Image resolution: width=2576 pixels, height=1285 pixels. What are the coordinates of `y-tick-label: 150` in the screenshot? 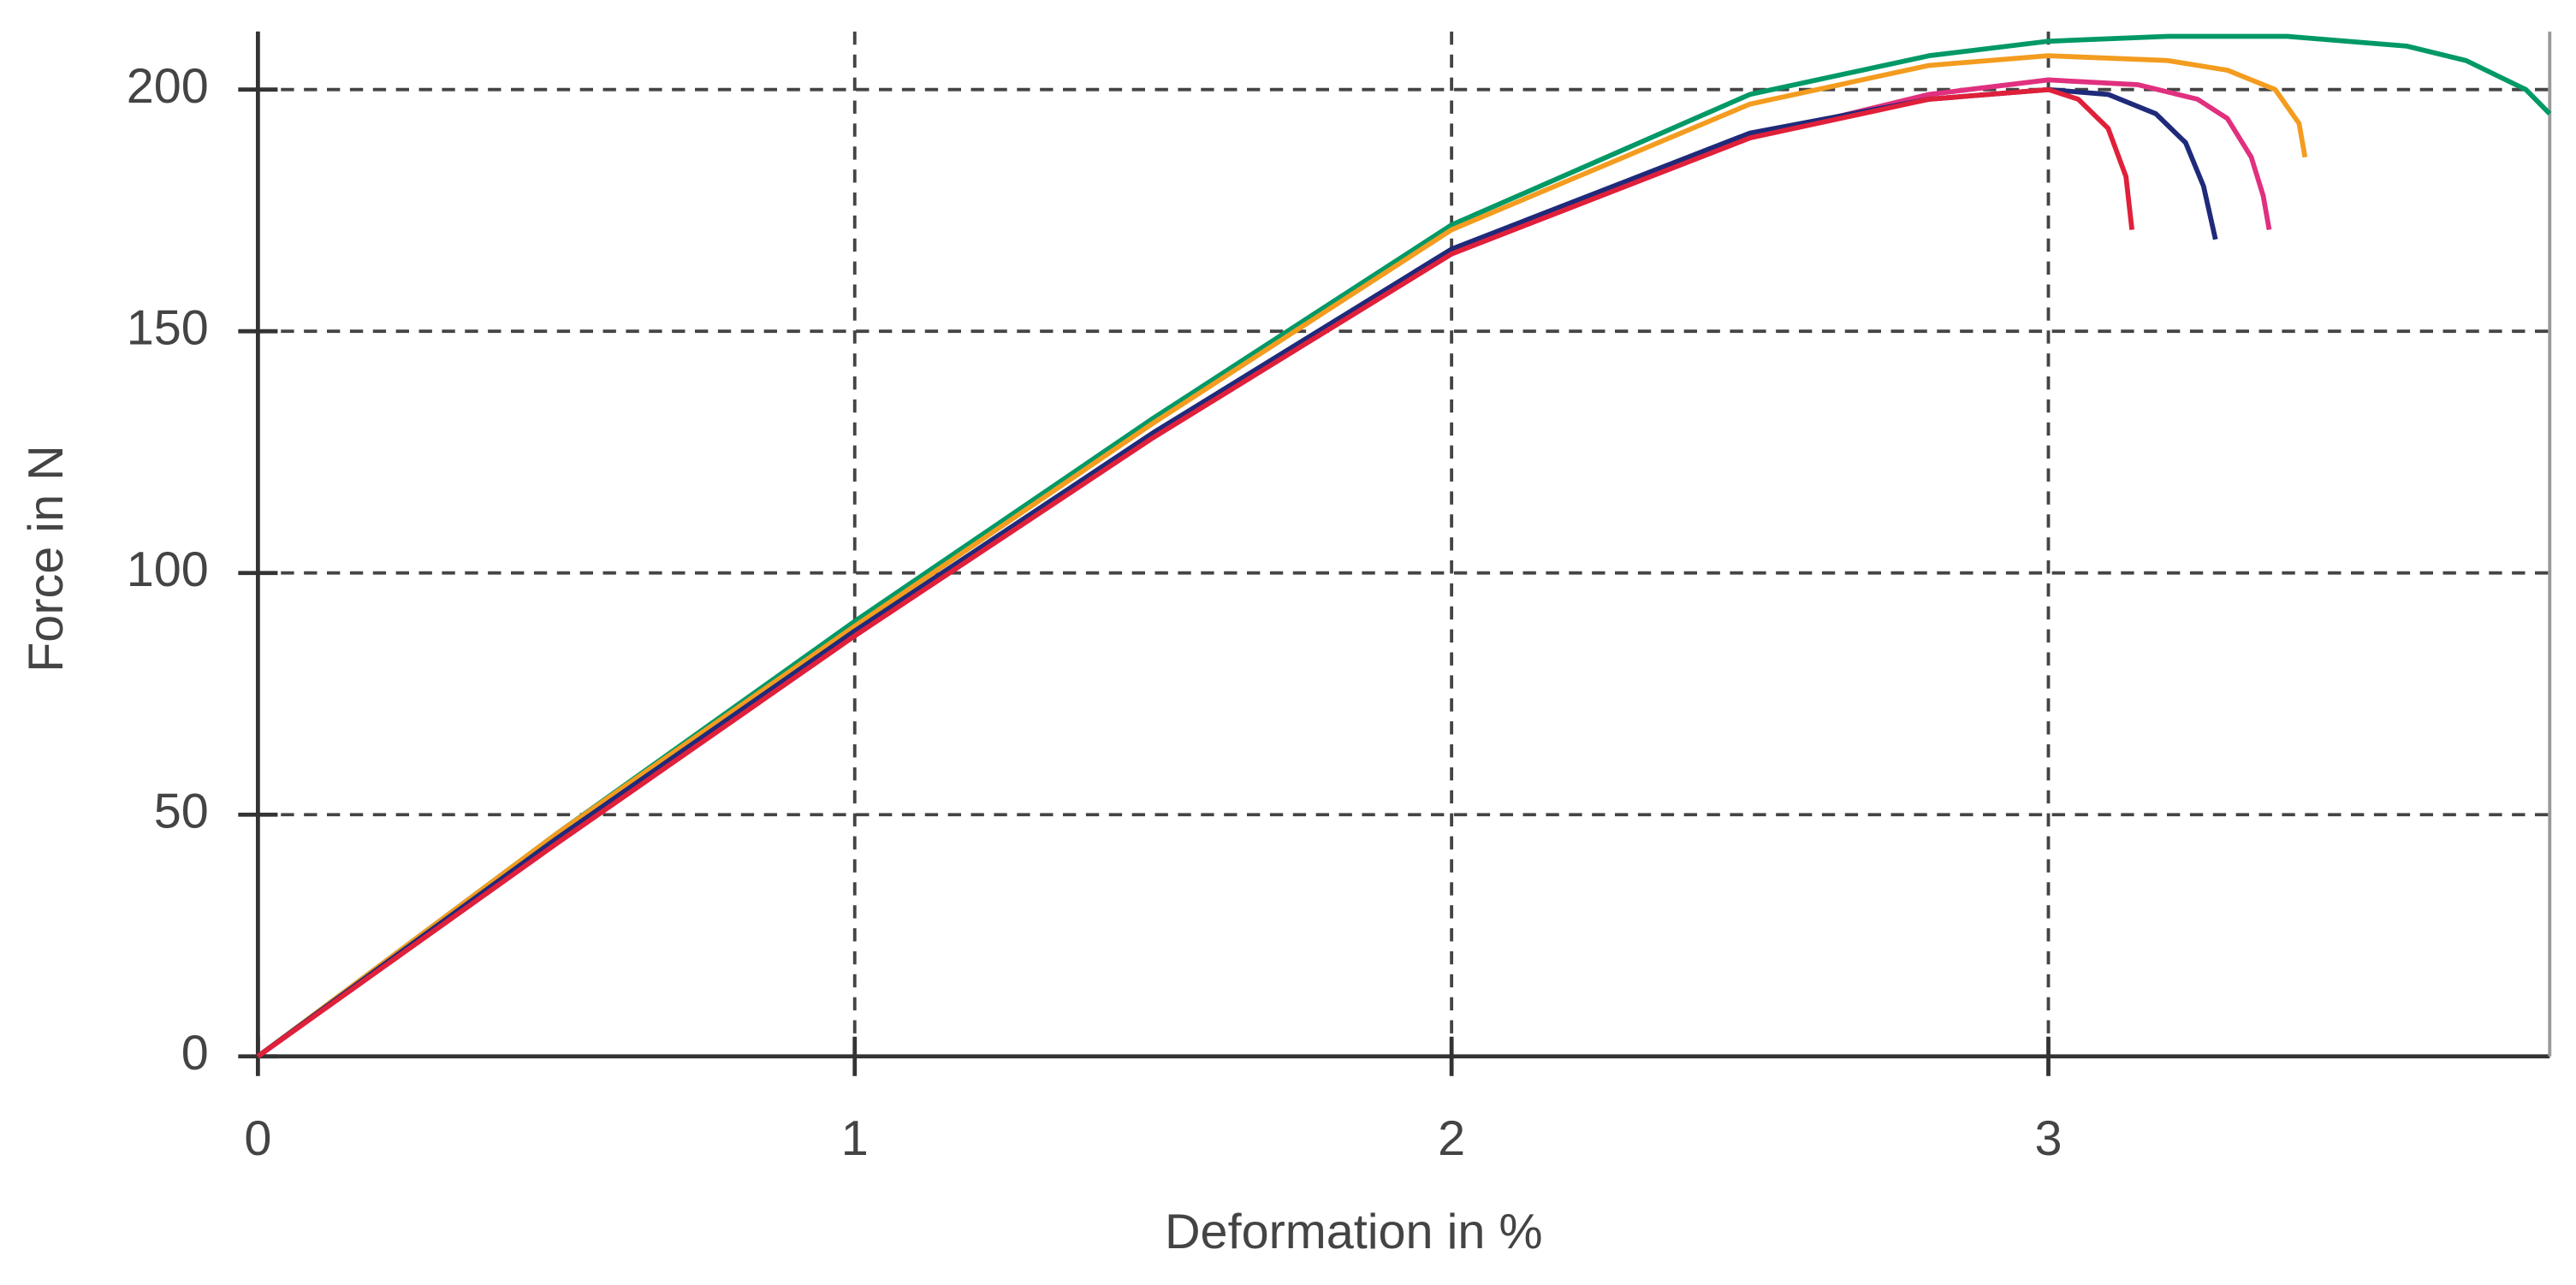 It's located at (168, 327).